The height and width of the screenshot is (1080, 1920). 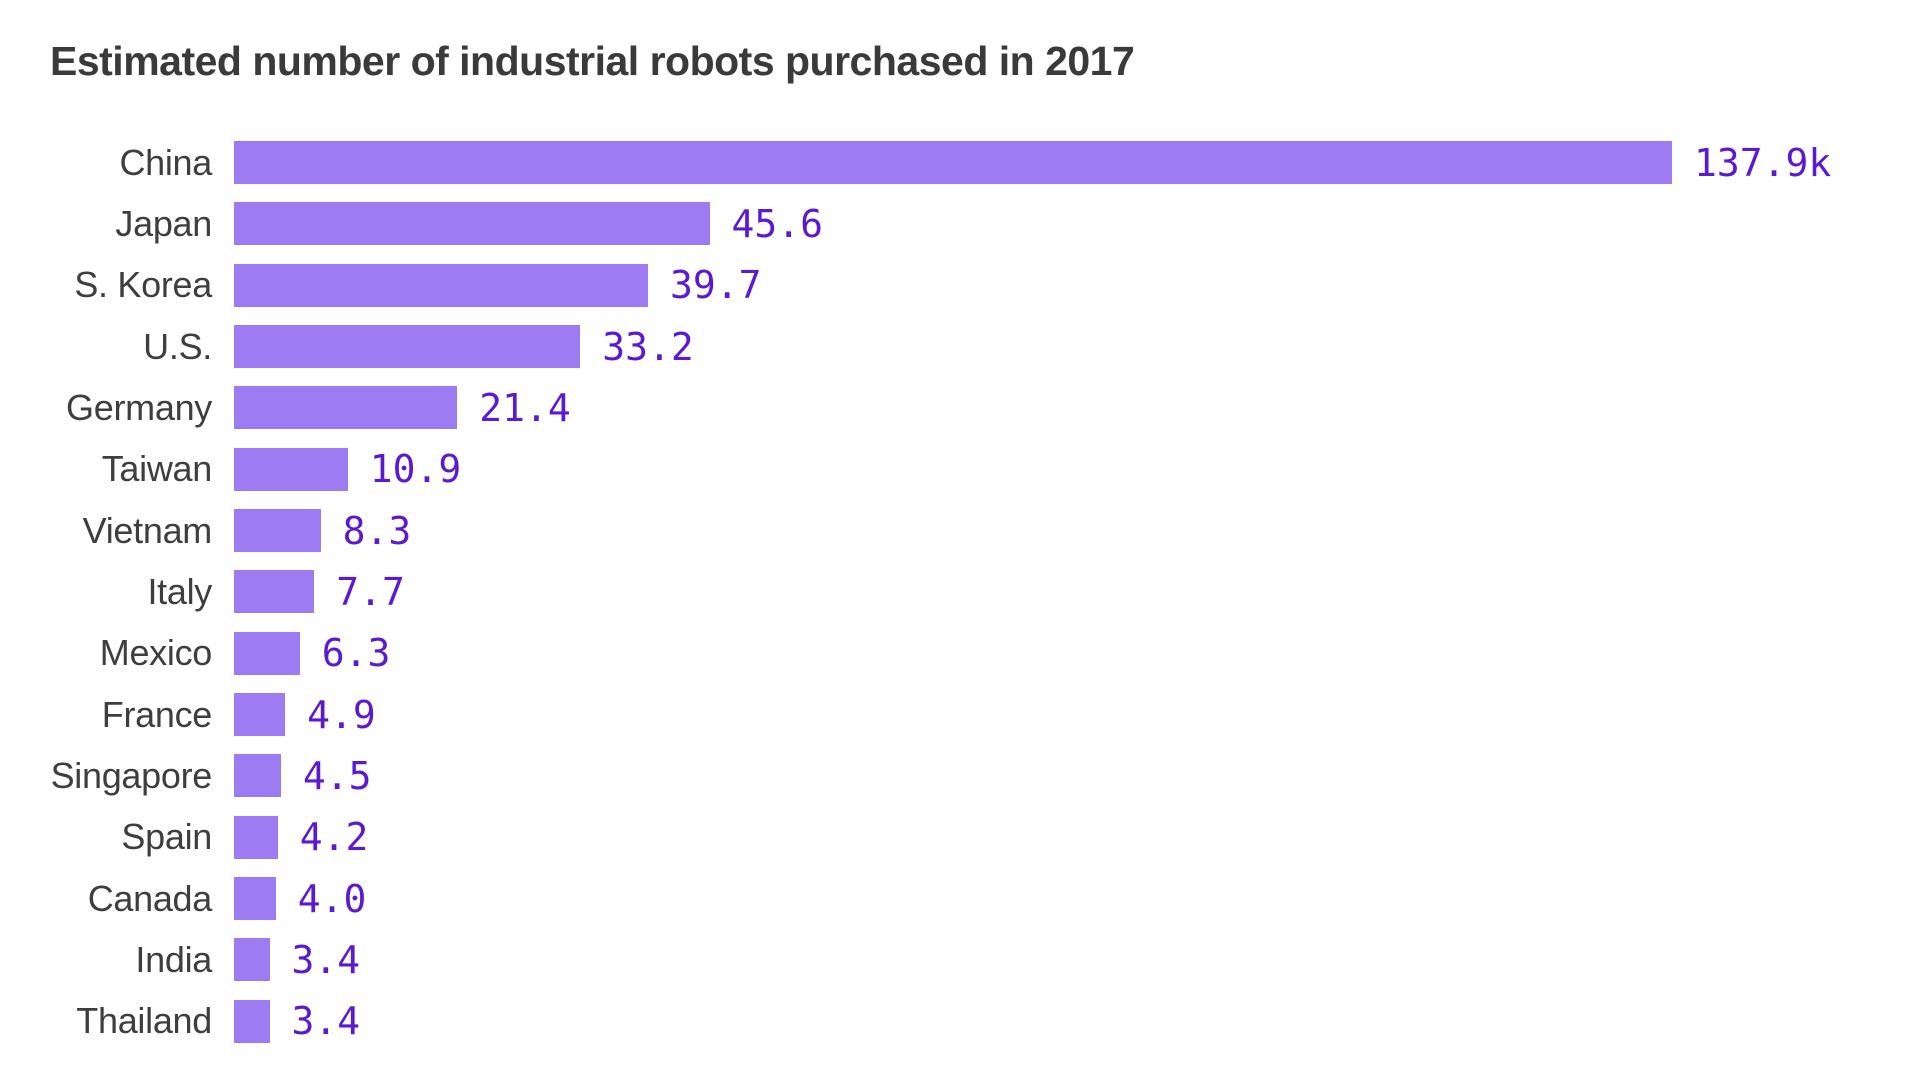 I want to click on value-label: 45.6, so click(x=777, y=223).